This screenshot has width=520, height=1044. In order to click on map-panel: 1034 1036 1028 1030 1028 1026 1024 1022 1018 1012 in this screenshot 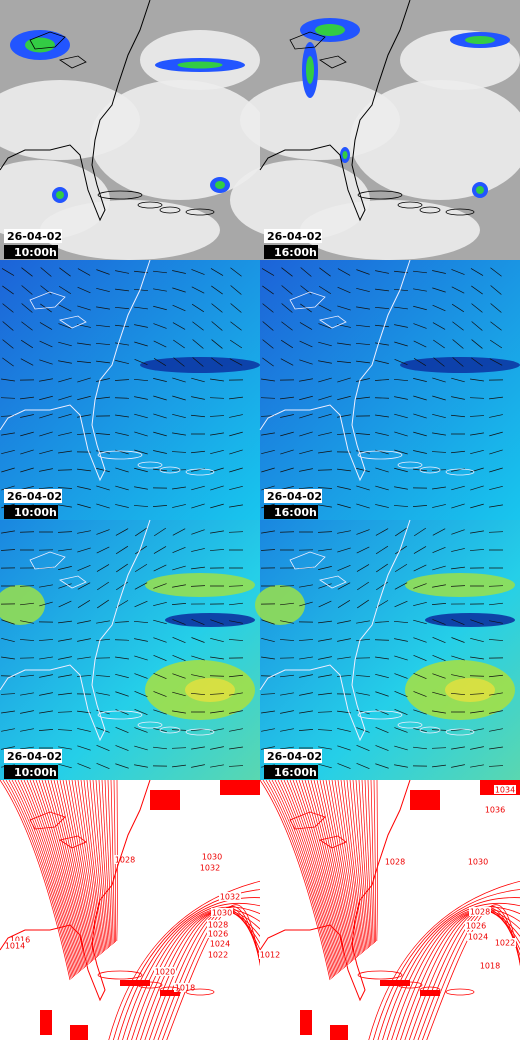, I will do `click(389, 910)`.